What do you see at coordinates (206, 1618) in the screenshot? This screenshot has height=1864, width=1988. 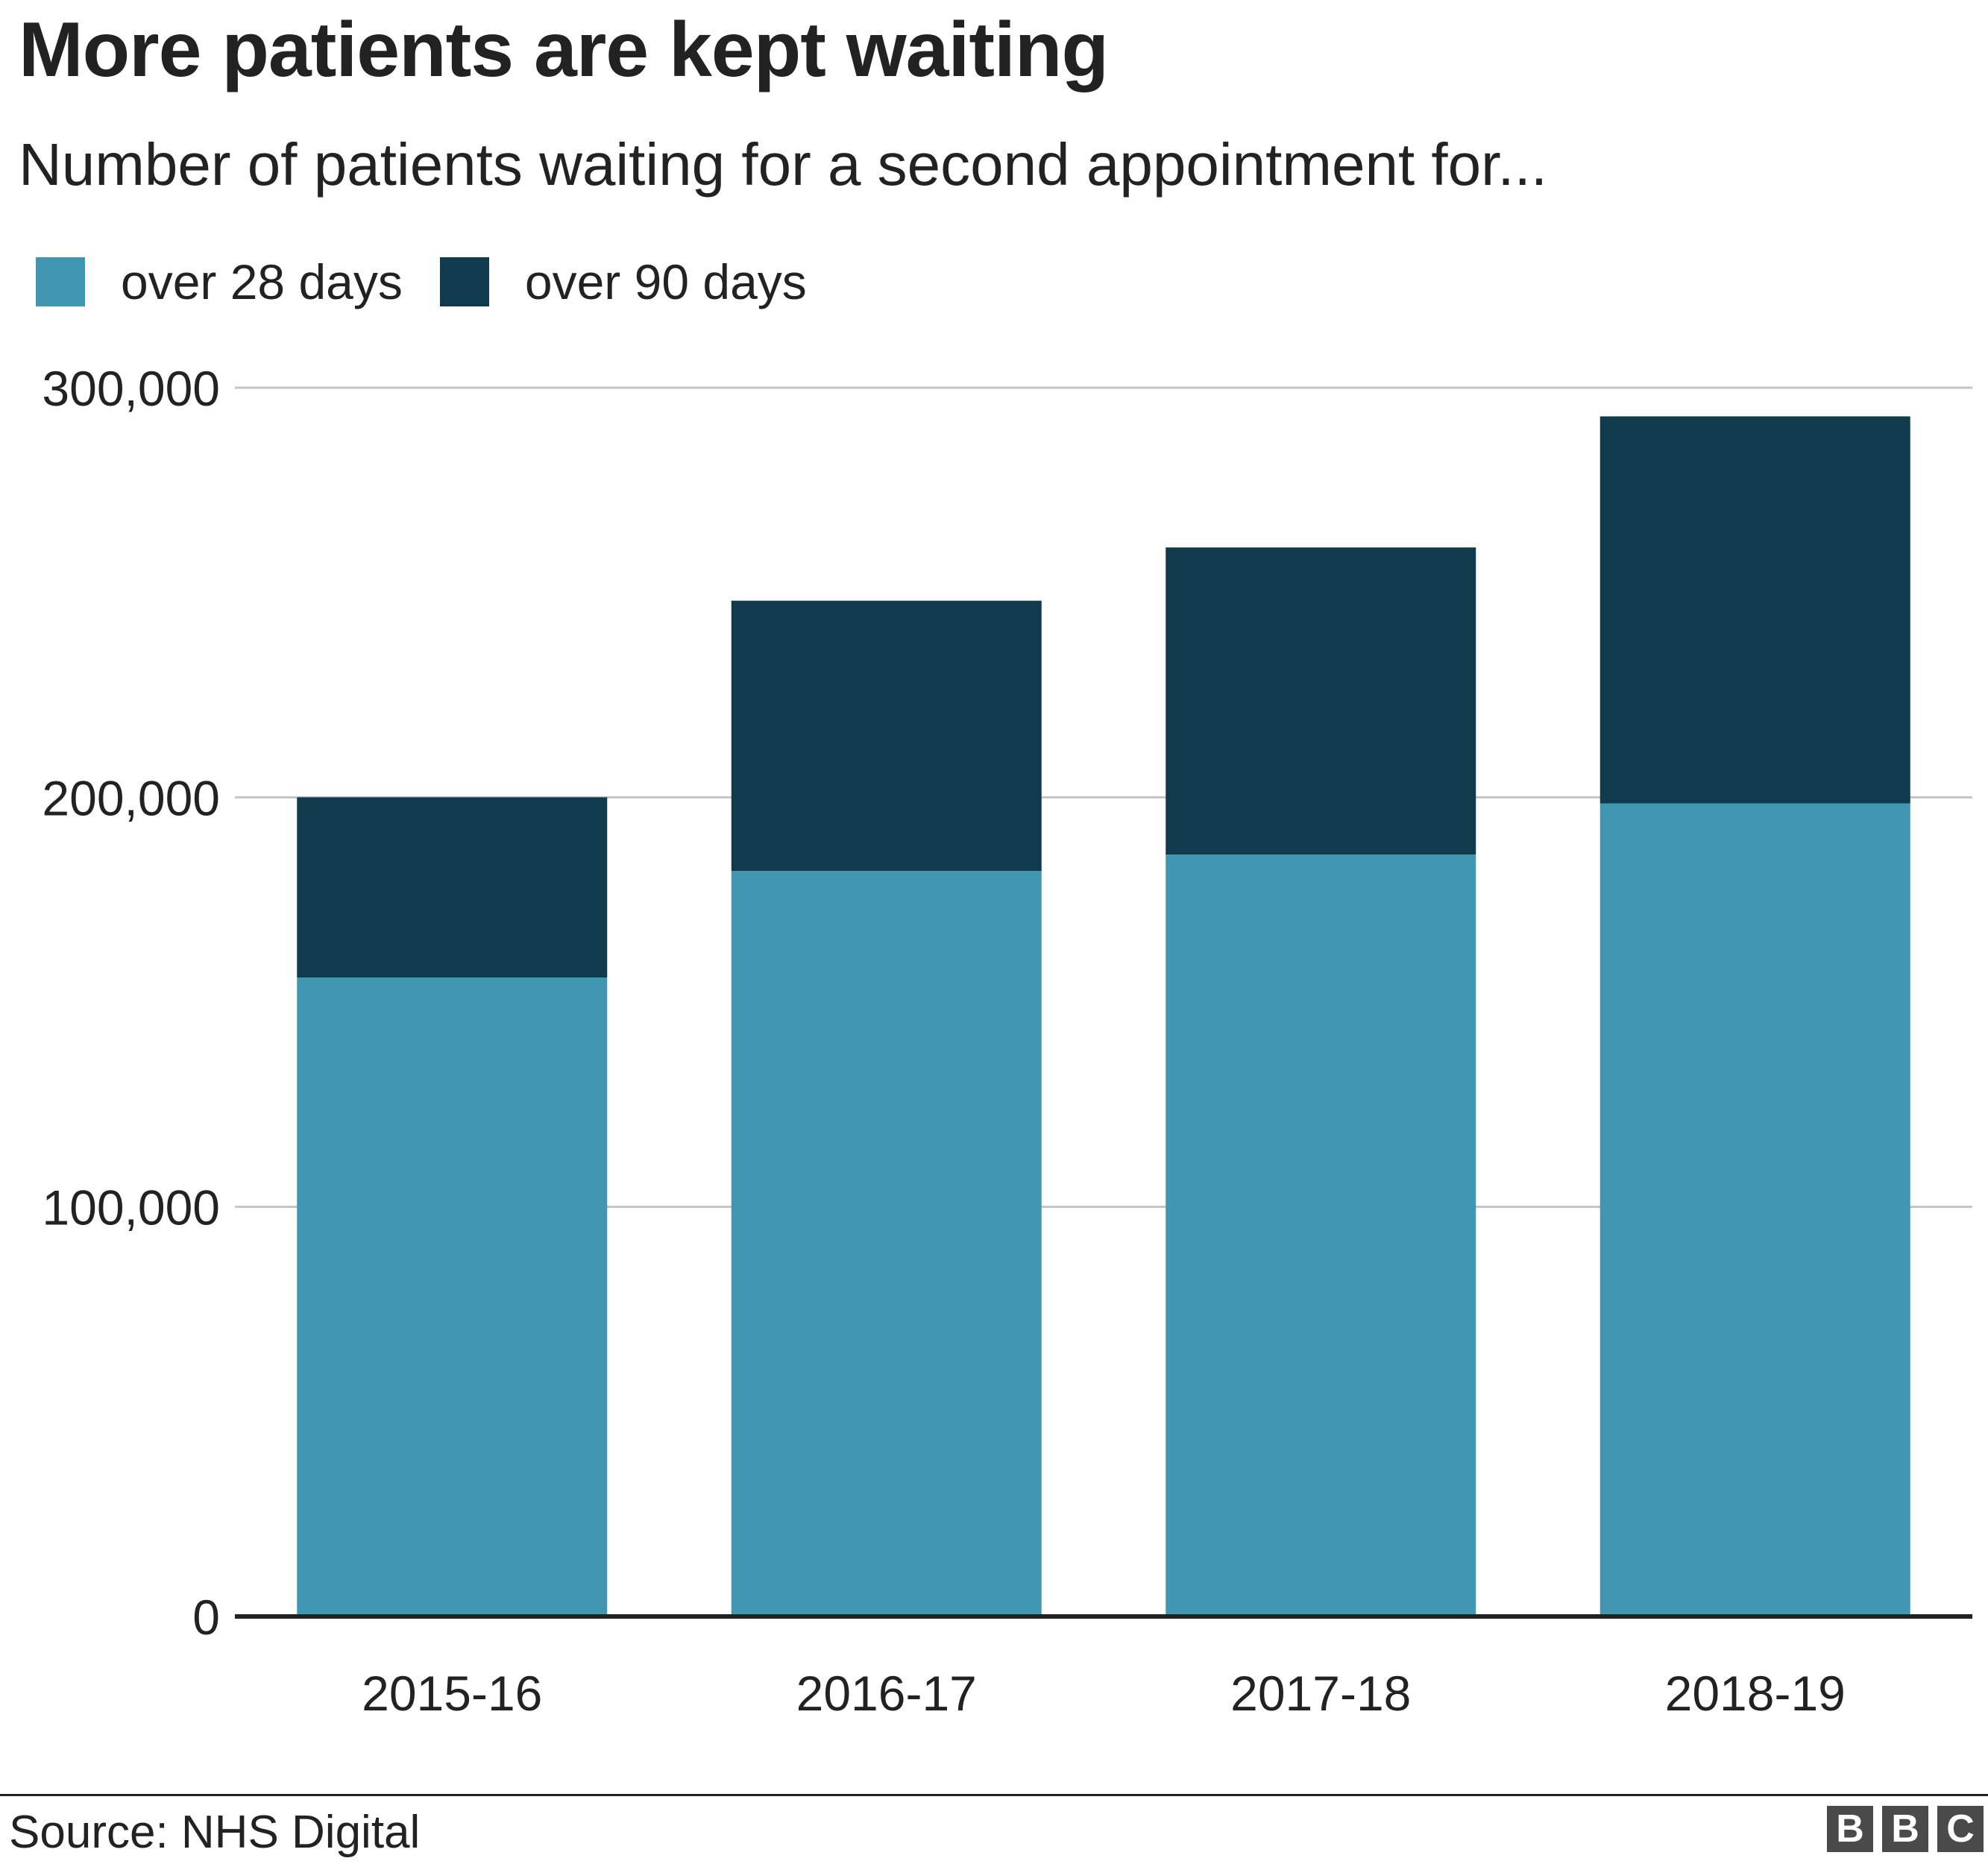 I see `y-tick-label: 0` at bounding box center [206, 1618].